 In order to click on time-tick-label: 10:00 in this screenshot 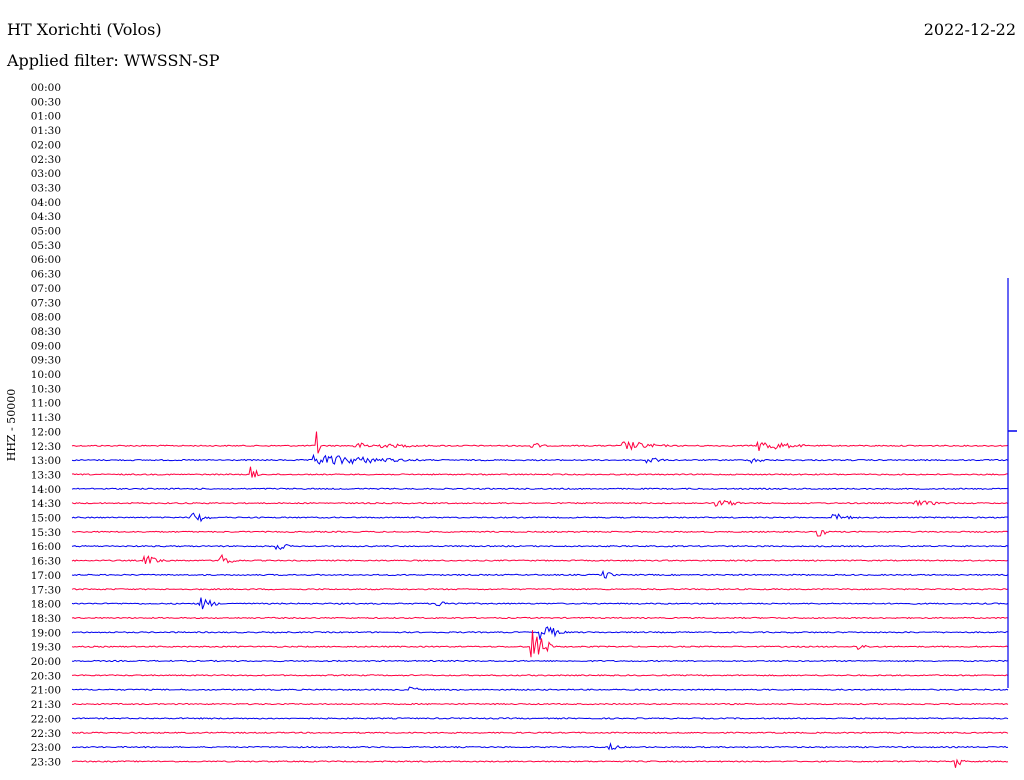, I will do `click(46, 375)`.